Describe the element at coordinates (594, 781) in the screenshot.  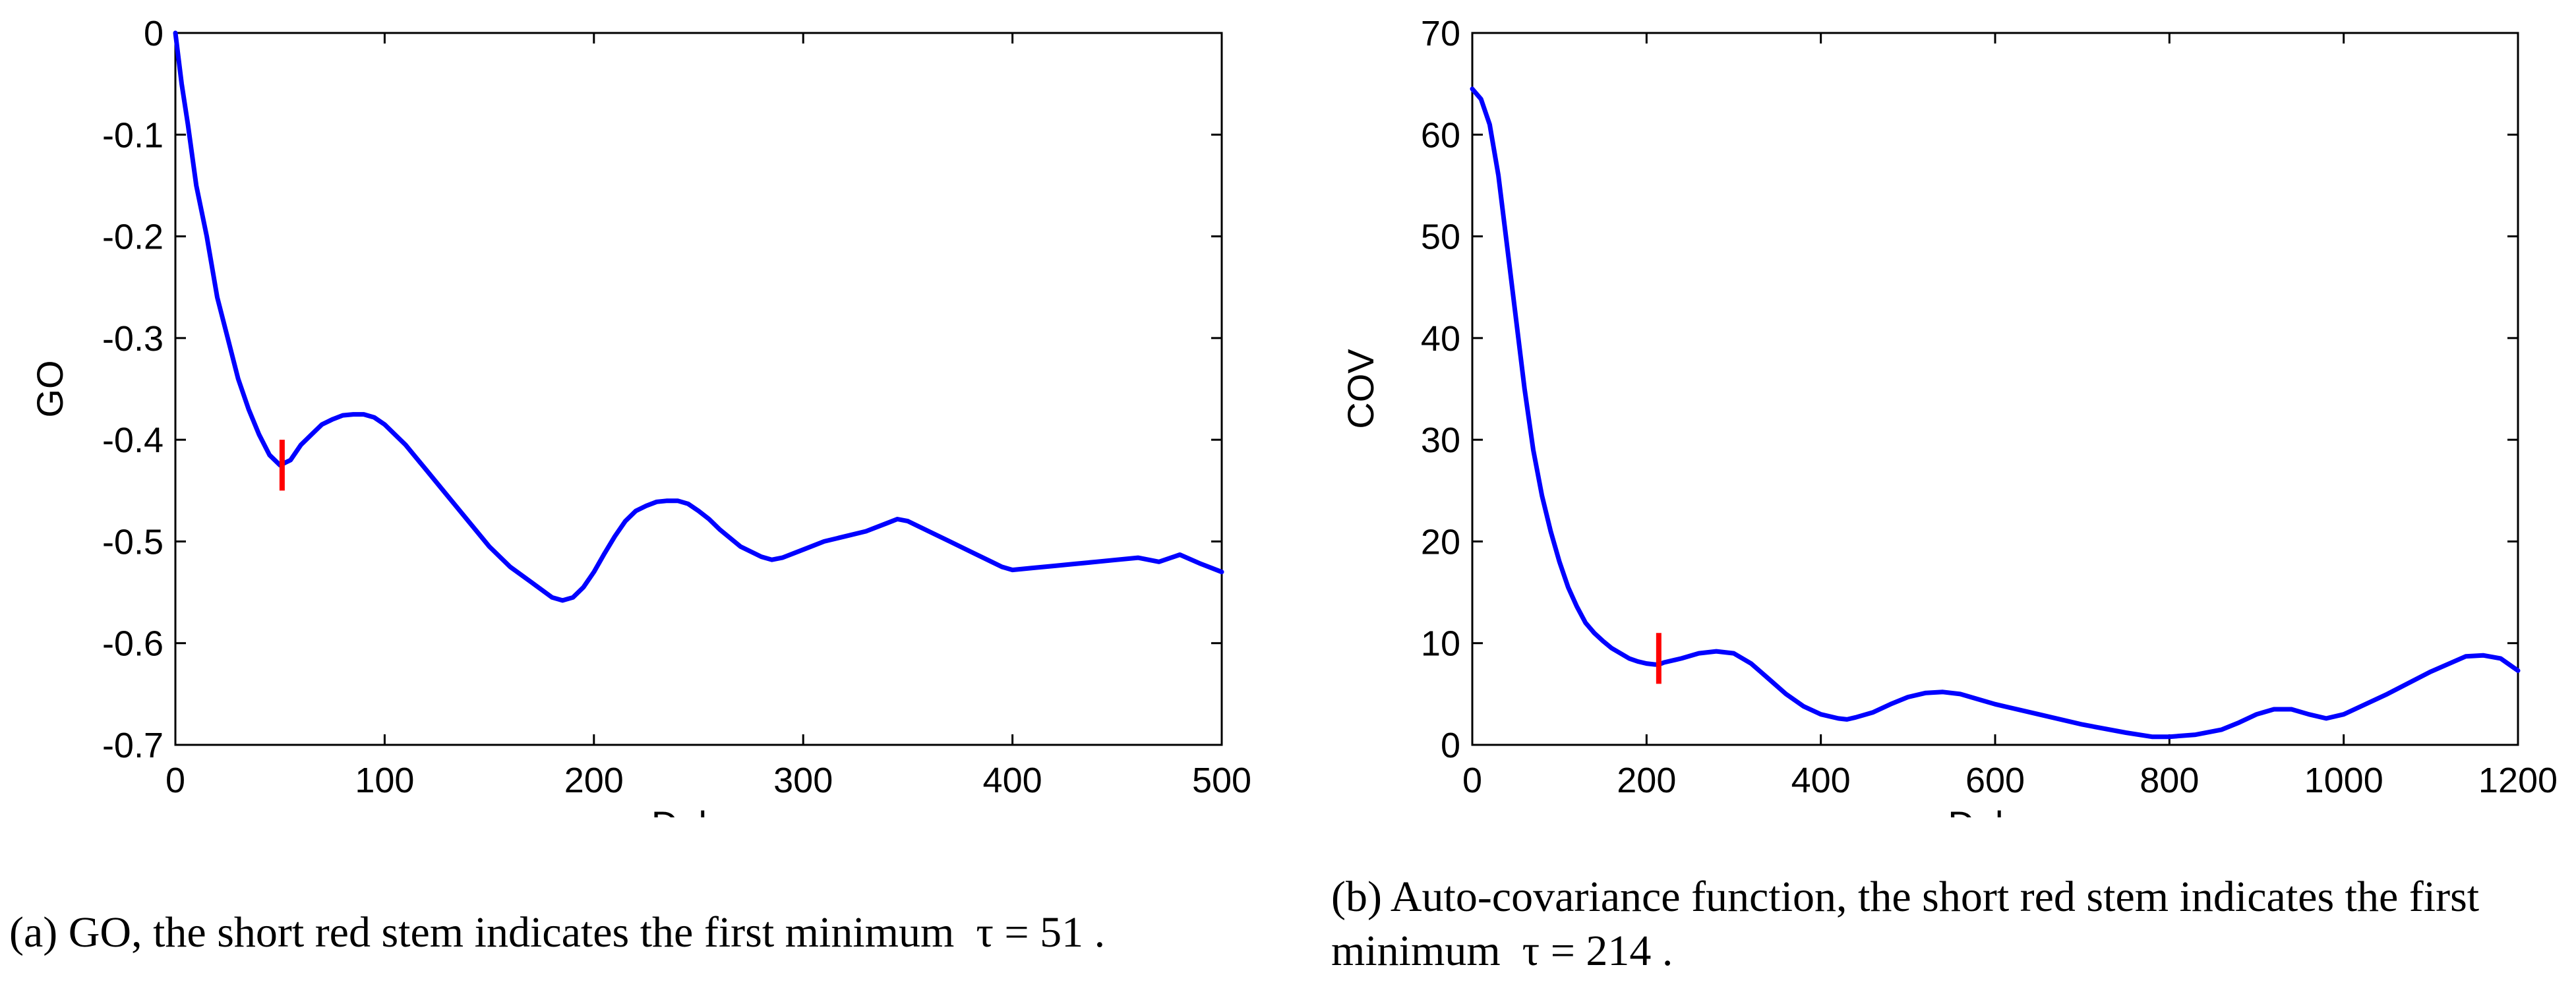
I see `go-xtick-label: 200` at that location.